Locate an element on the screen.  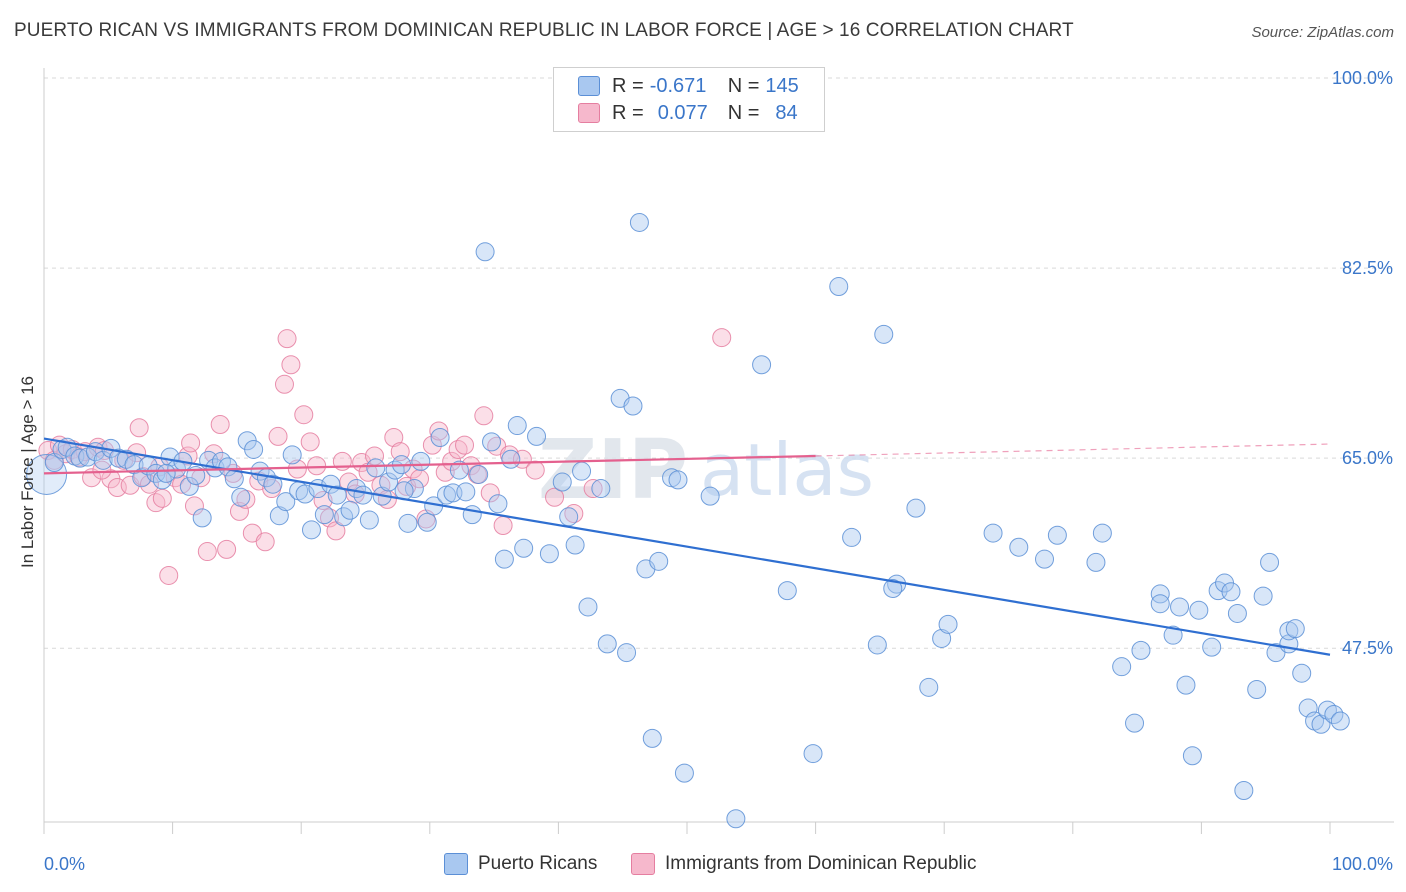
y-axis-label: In Labor Force | Age > 16 is located at coordinates (27, 471).